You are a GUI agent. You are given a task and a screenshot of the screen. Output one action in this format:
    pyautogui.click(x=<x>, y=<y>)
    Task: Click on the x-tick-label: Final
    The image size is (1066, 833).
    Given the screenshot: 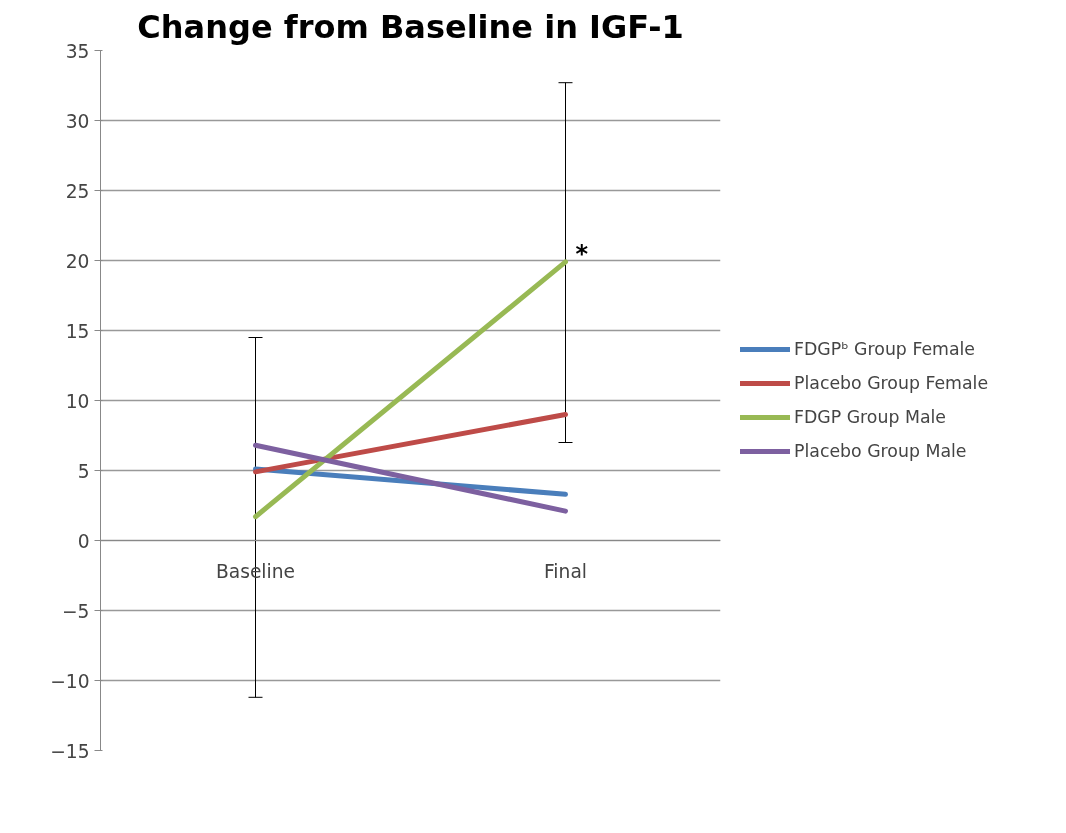 What is the action you would take?
    pyautogui.click(x=565, y=571)
    